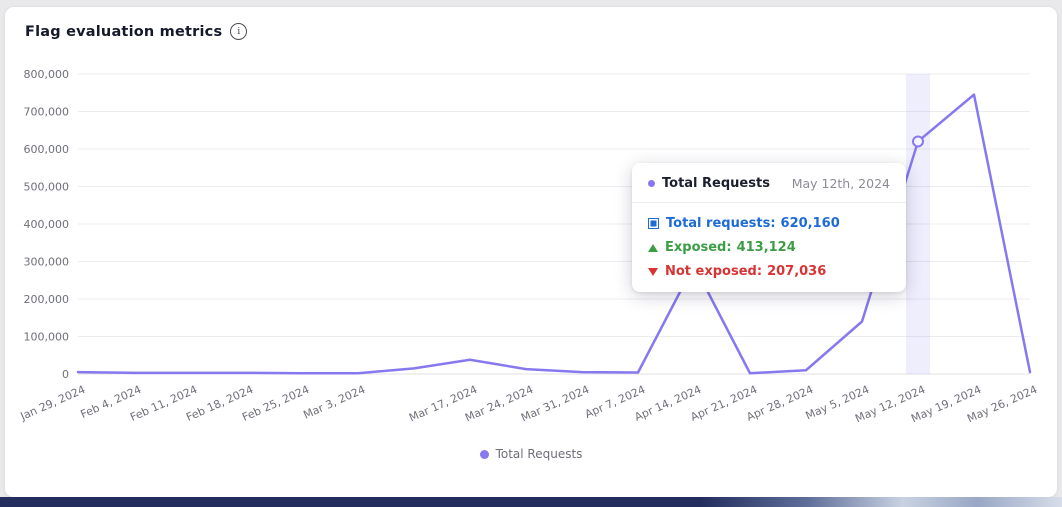 The width and height of the screenshot is (1062, 507). What do you see at coordinates (698, 247) in the screenshot?
I see `tooltip-row-label: Exposed:` at bounding box center [698, 247].